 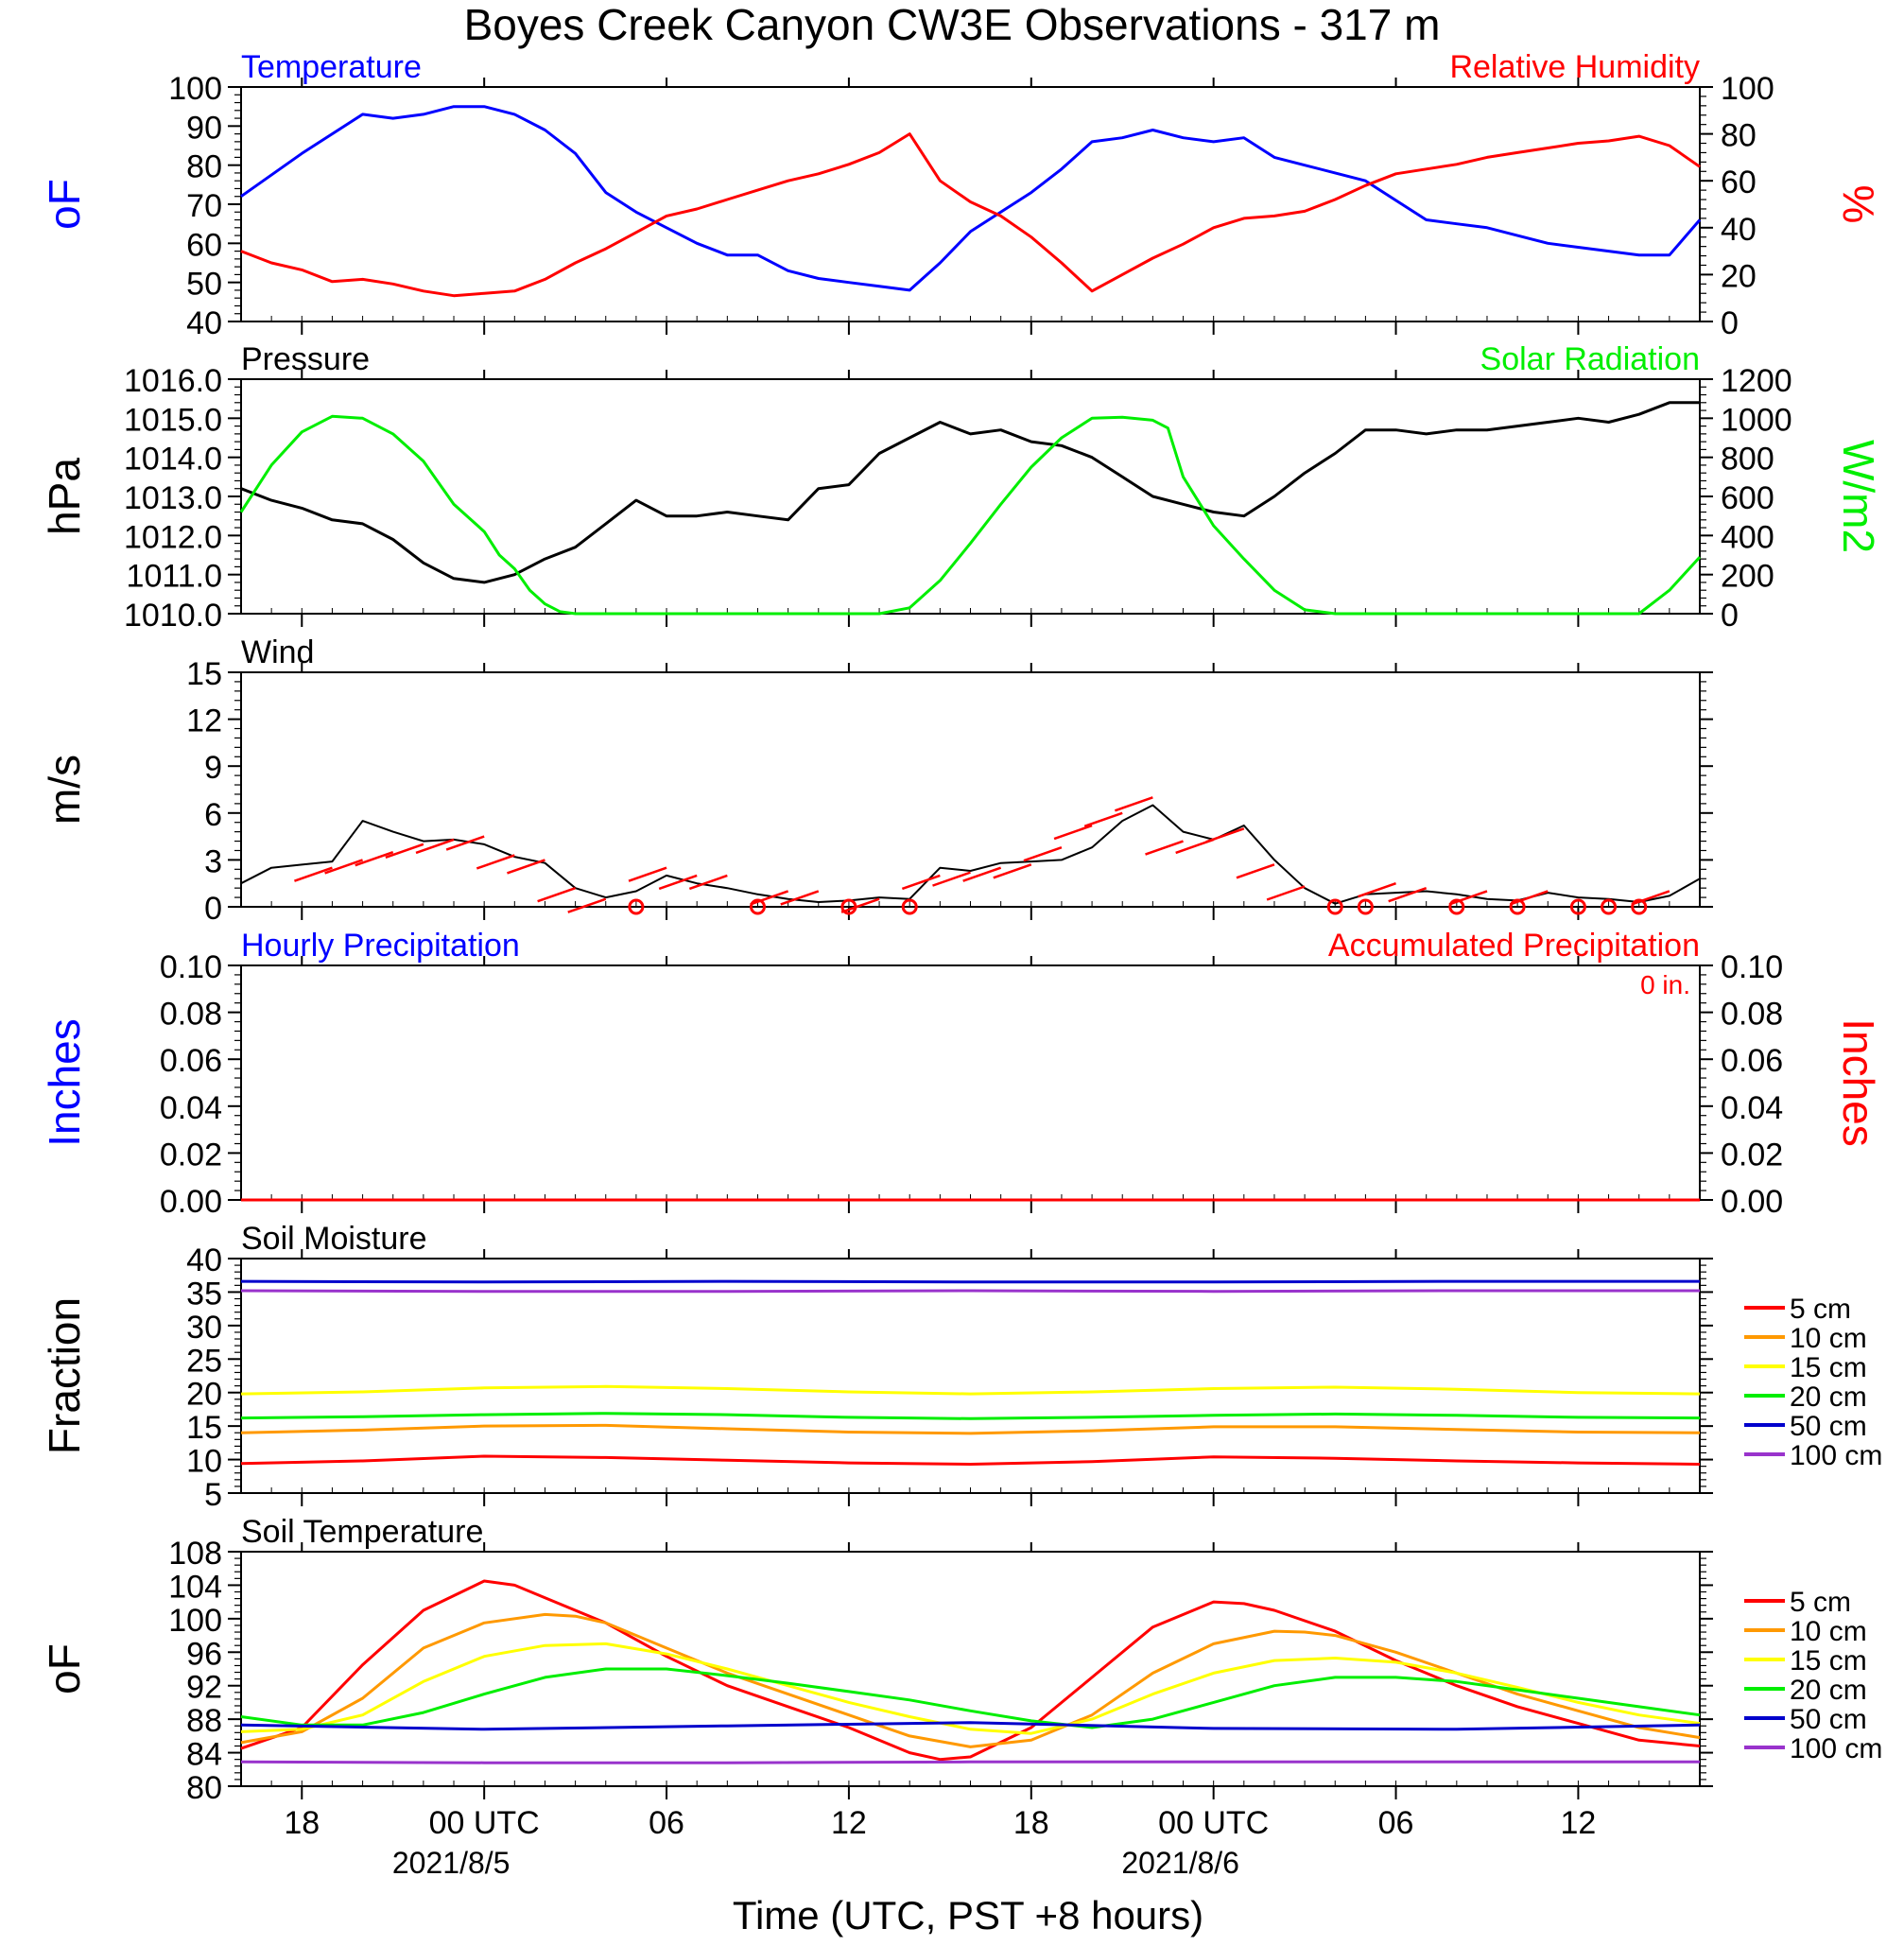 I want to click on y-tick-label-left: 5, so click(x=213, y=1495).